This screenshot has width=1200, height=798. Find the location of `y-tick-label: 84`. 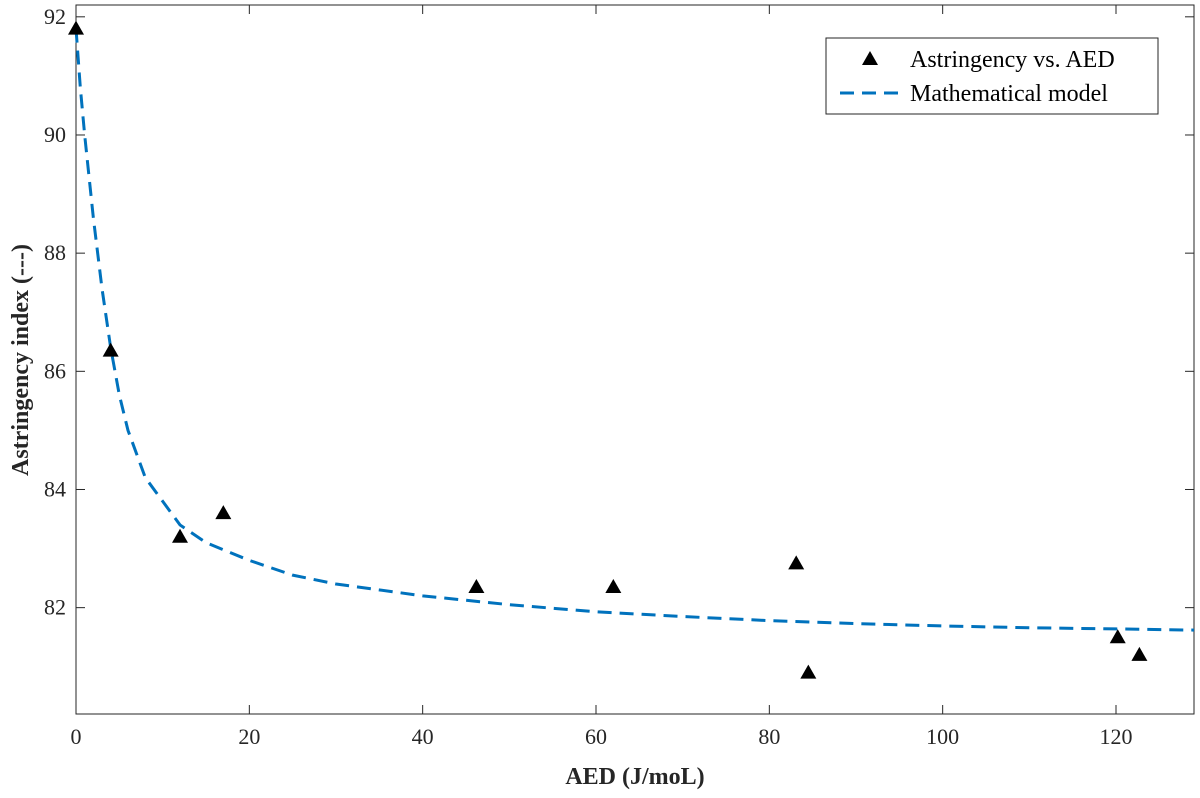

y-tick-label: 84 is located at coordinates (55, 488).